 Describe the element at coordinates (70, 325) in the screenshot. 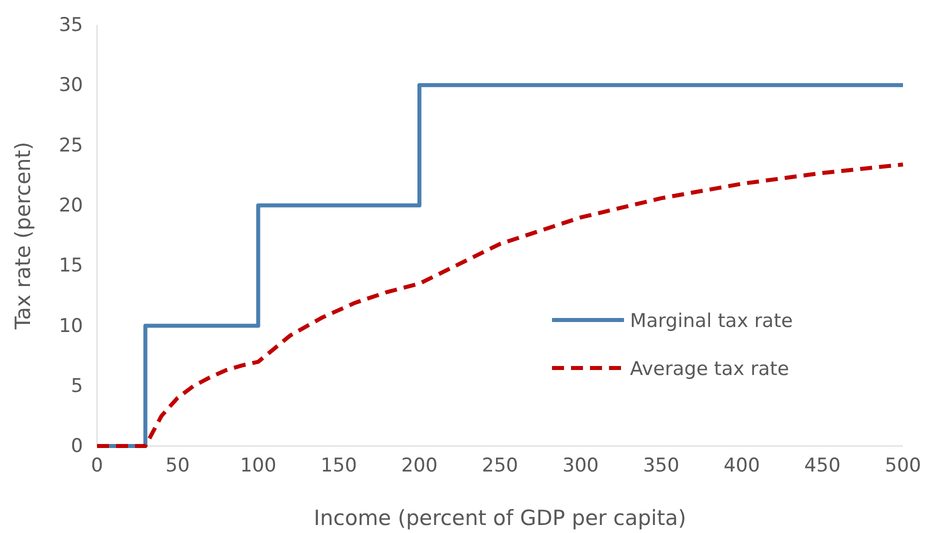

I see `y-tick-label: 10` at that location.